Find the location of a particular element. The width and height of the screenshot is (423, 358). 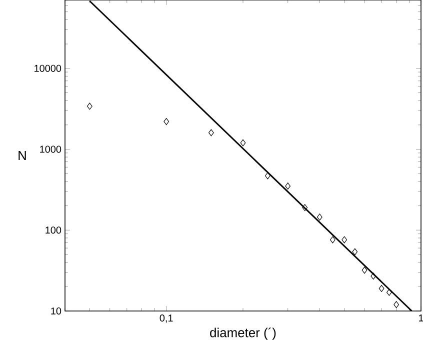

y-tick-label: 100 is located at coordinates (54, 230).